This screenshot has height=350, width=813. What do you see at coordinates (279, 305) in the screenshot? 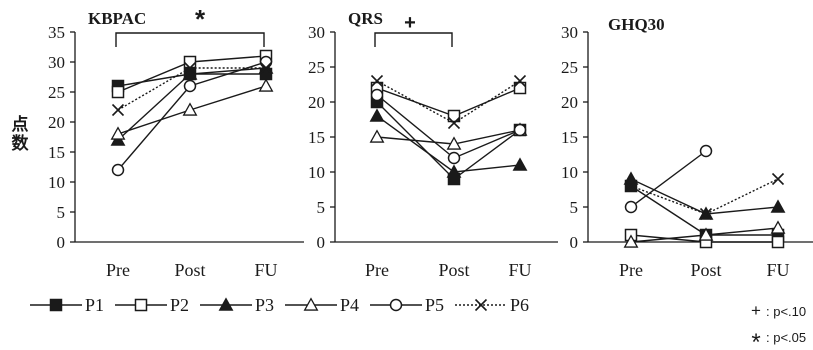
I see `legend: P1 P2 P3 P4 P5 P6` at bounding box center [279, 305].